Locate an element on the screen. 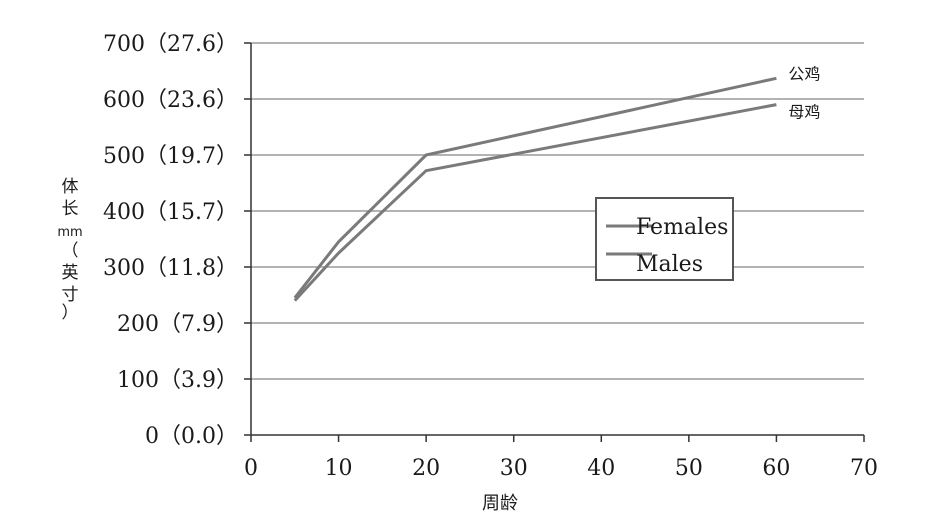  y-tick-label: 500（19.7） is located at coordinates (170, 156).